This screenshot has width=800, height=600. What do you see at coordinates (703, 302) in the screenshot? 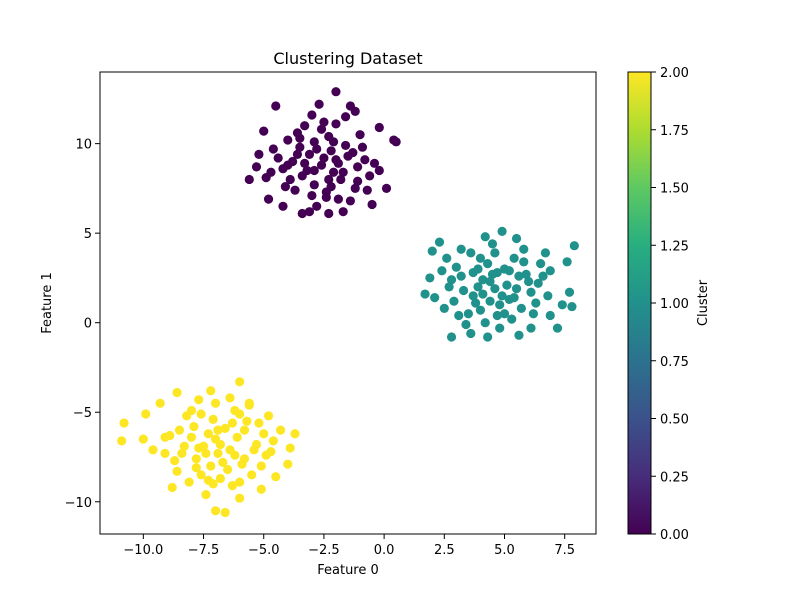
I see `colorbar-label: Cluster` at bounding box center [703, 302].